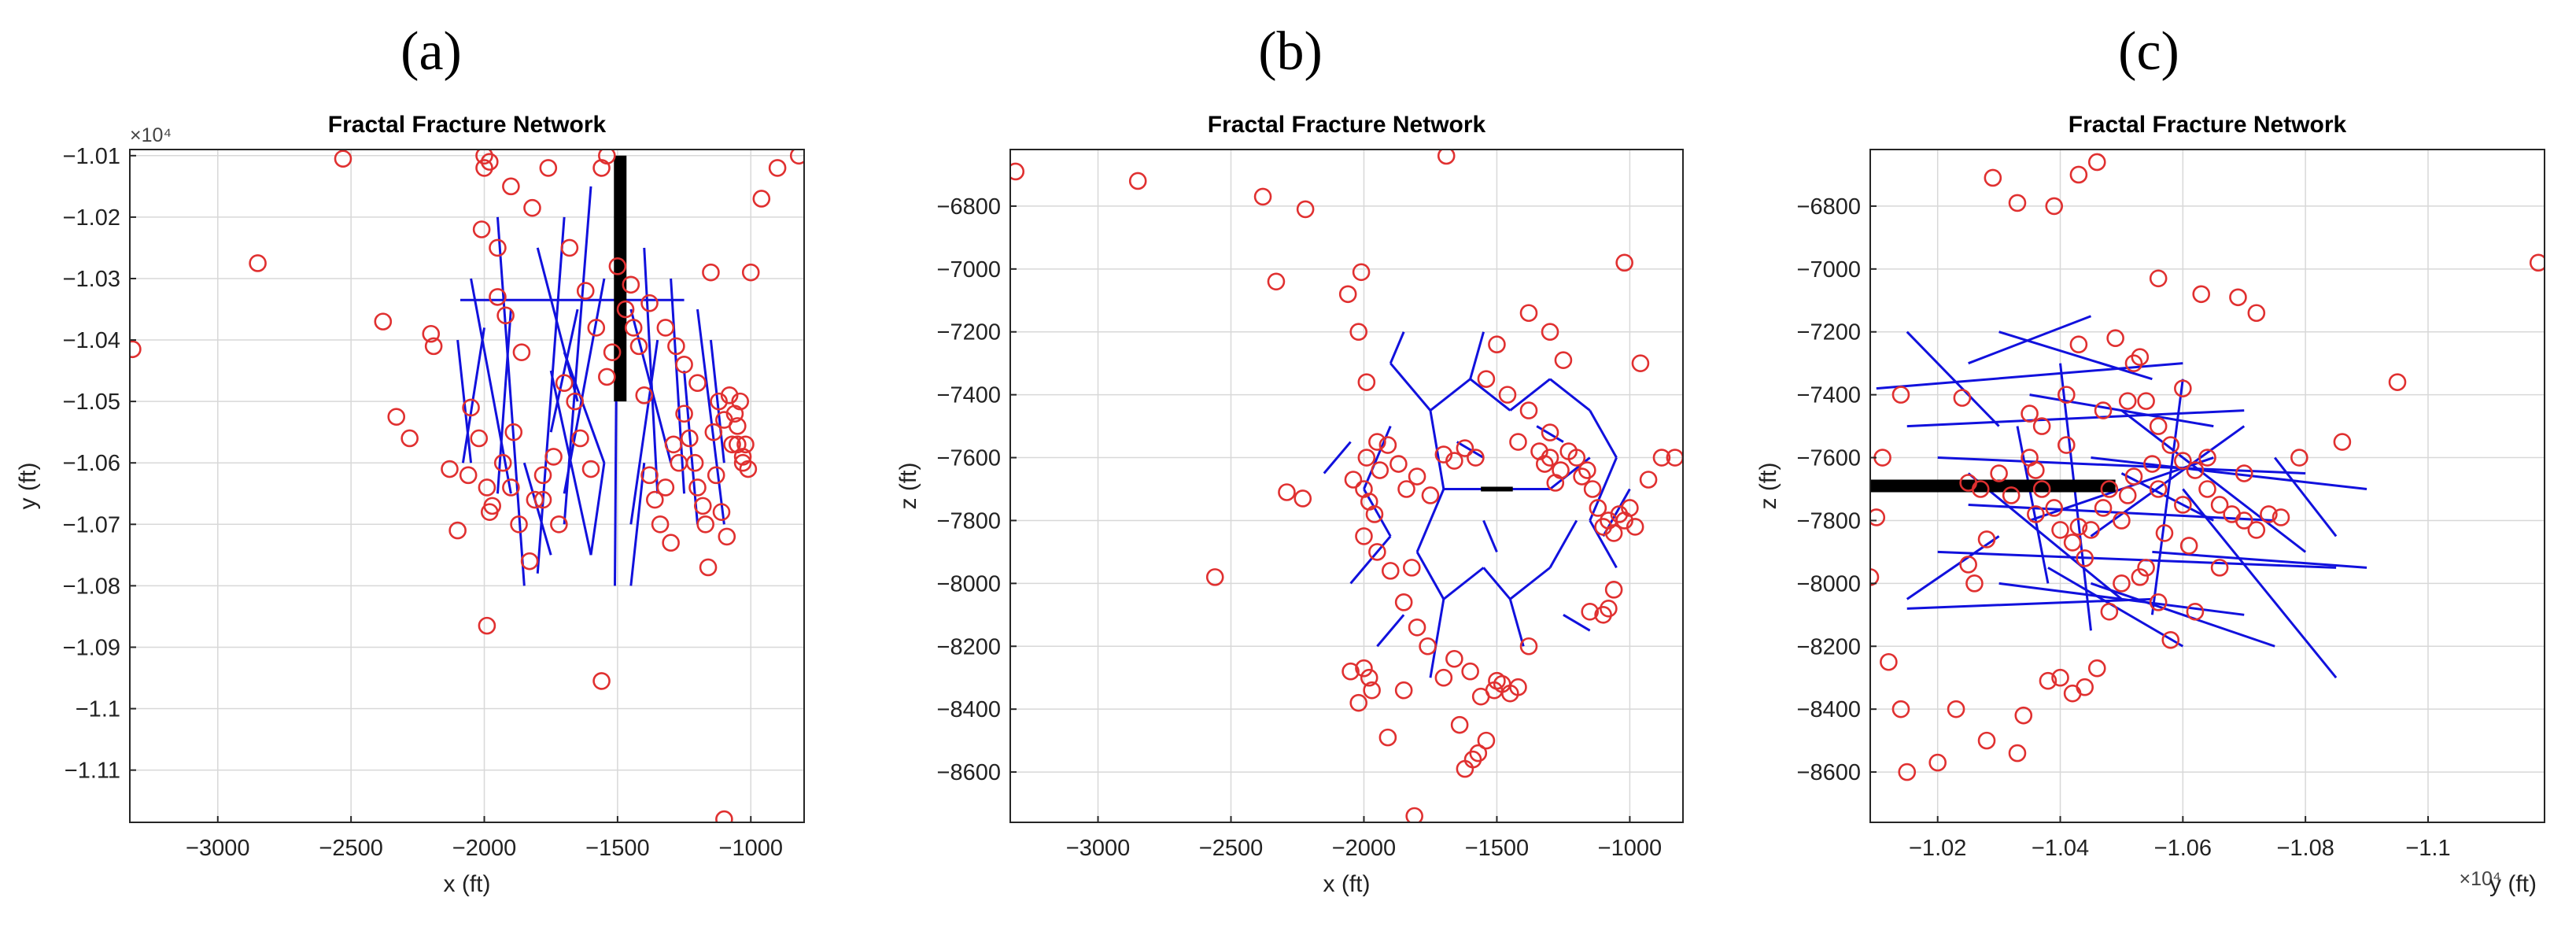 The image size is (2576, 927). I want to click on x-axis-label-c: y (ft), so click(2513, 884).